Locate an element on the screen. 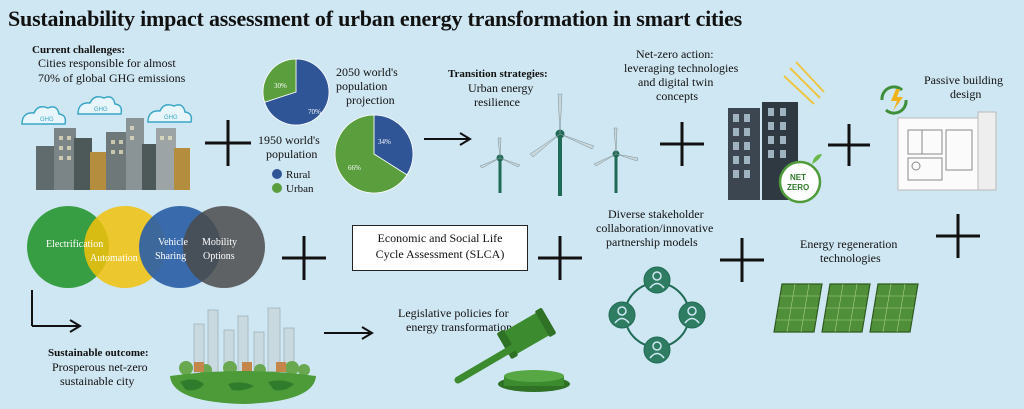 This screenshot has height=409, width=1024. legislative-line1: Legislative policies for is located at coordinates (453, 313).